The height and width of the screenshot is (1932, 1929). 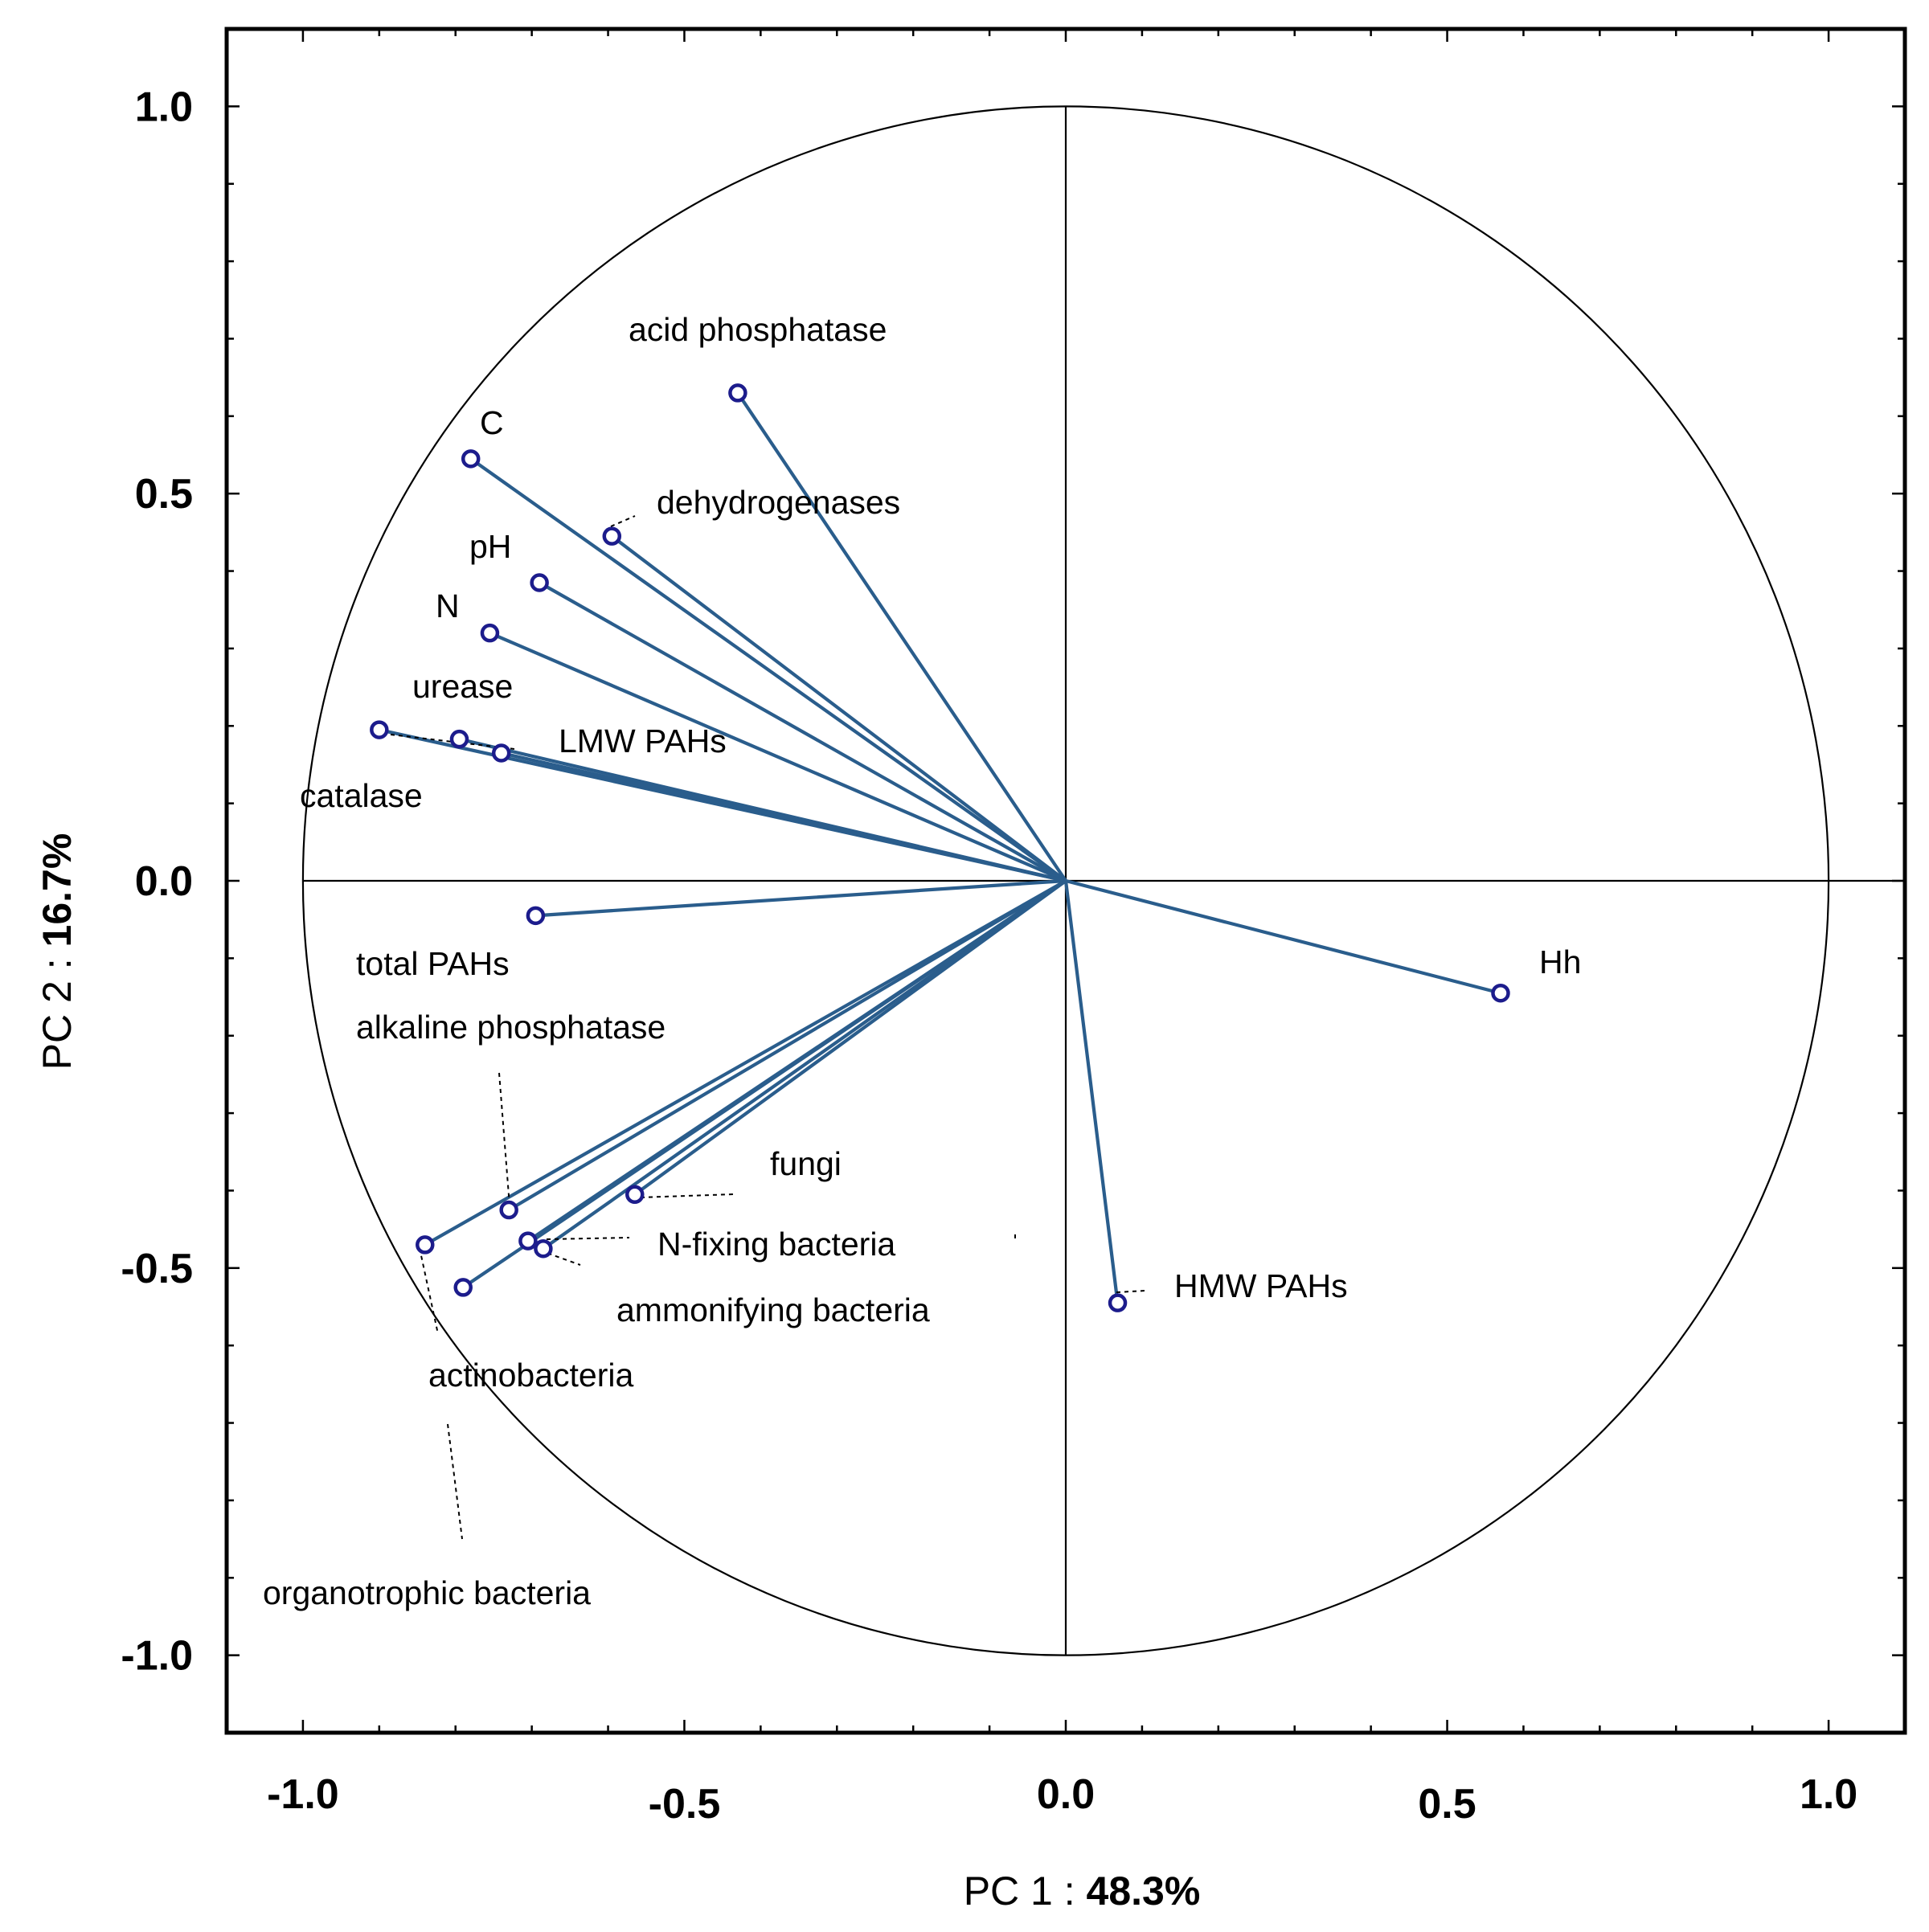 I want to click on vector-ph, so click(x=803, y=731).